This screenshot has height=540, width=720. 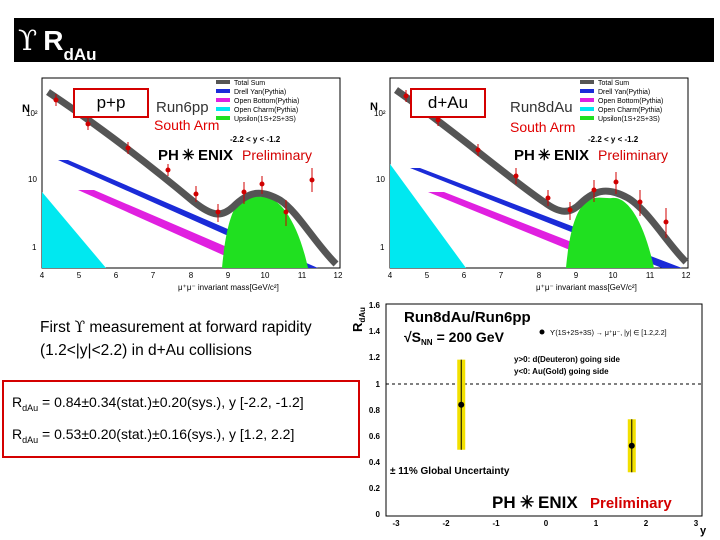 I want to click on dau-y-label: N, so click(x=374, y=107).